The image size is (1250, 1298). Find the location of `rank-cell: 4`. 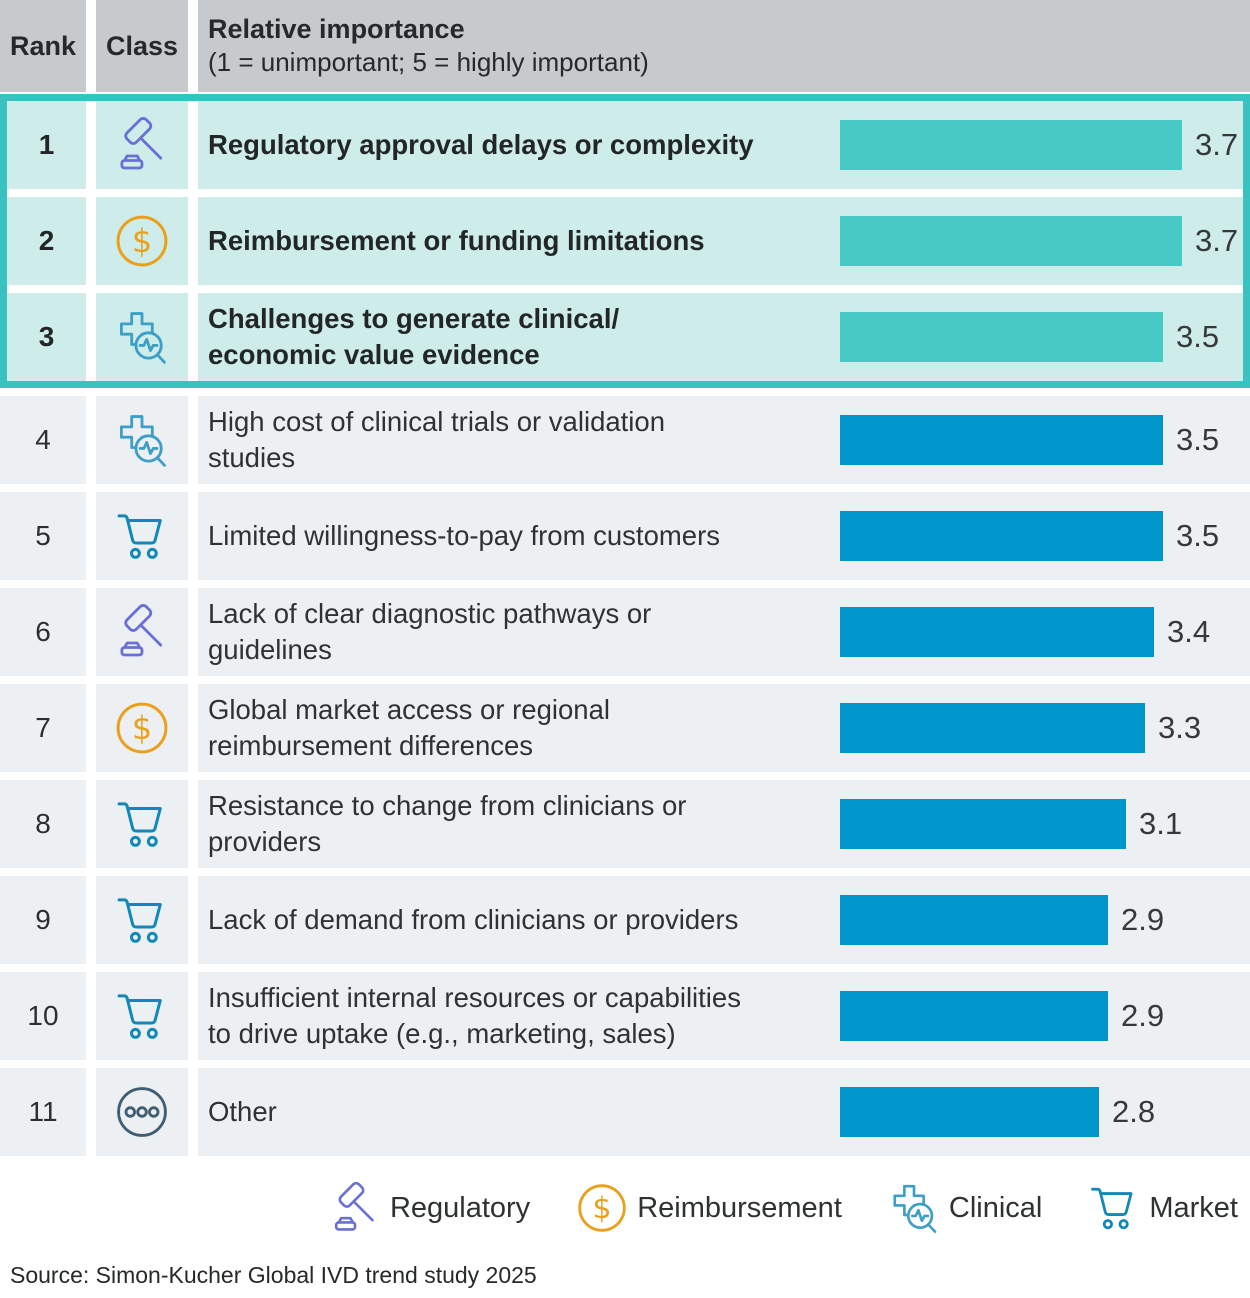

rank-cell: 4 is located at coordinates (43, 440).